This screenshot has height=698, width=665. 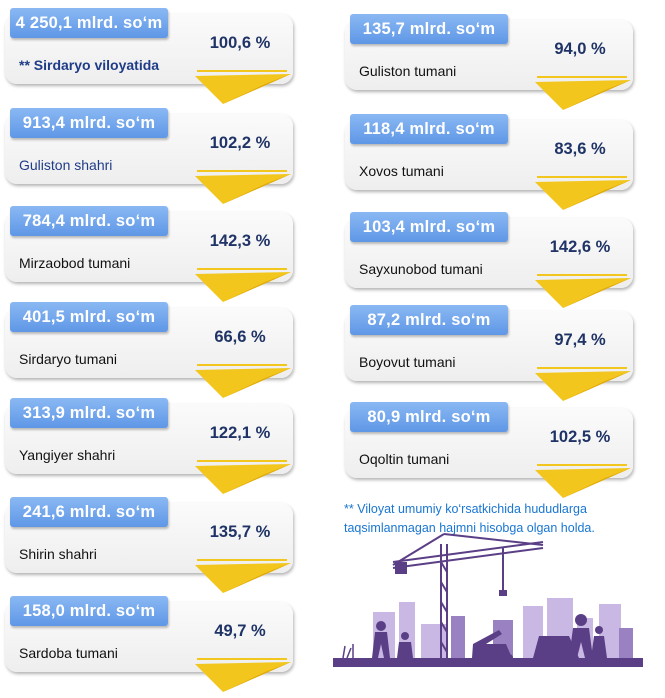 What do you see at coordinates (150, 446) in the screenshot?
I see `card-yangiyer-shahri: 313,9 mlrd. so‘m Yangiyer shahri 122,1 %` at bounding box center [150, 446].